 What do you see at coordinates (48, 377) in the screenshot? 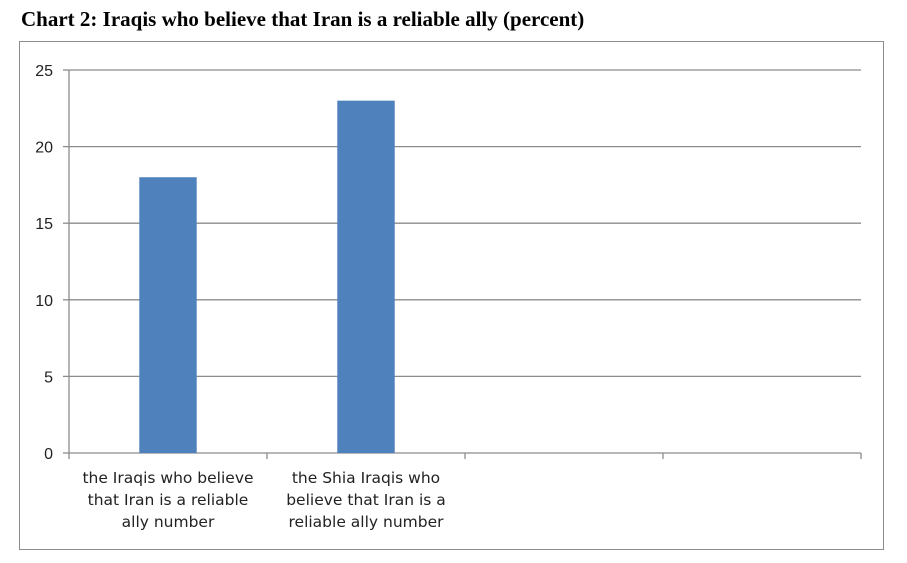
I see `y-tick-label-1: 5` at bounding box center [48, 377].